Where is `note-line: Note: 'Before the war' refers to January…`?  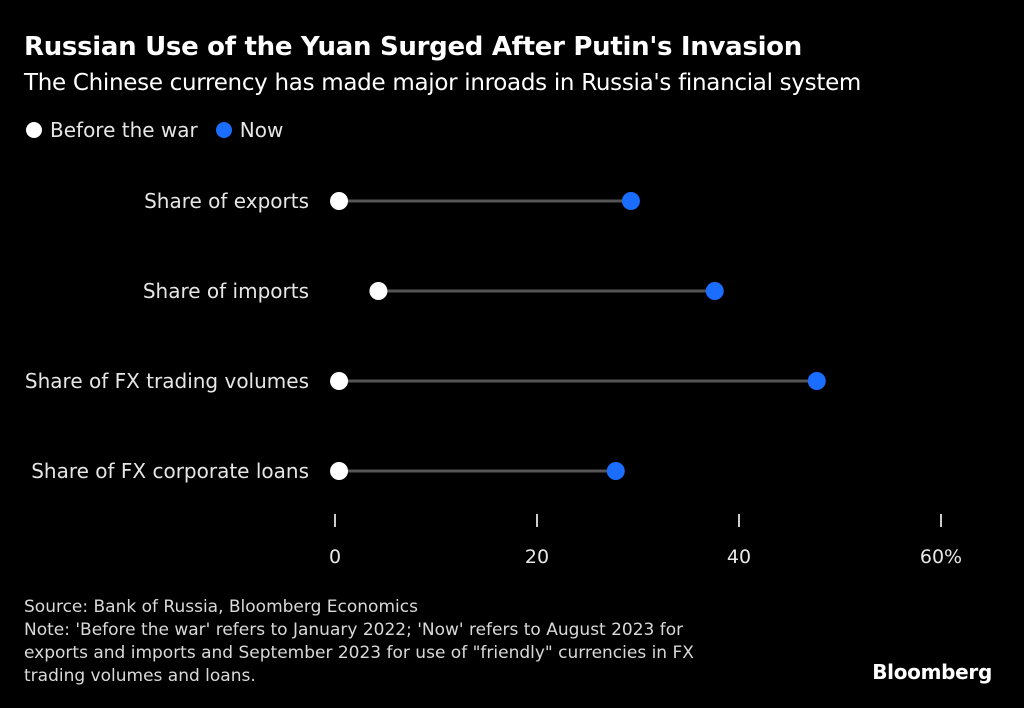
note-line: Note: 'Before the war' refers to January… is located at coordinates (354, 630).